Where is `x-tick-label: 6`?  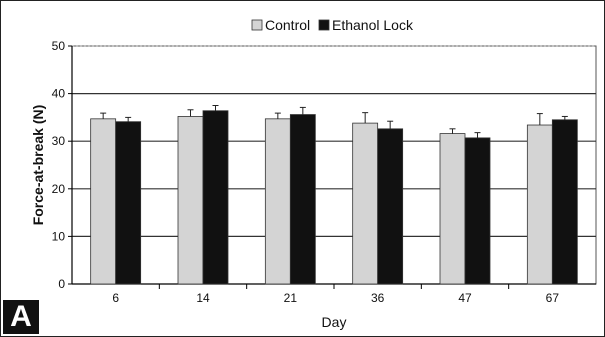 x-tick-label: 6 is located at coordinates (115, 298).